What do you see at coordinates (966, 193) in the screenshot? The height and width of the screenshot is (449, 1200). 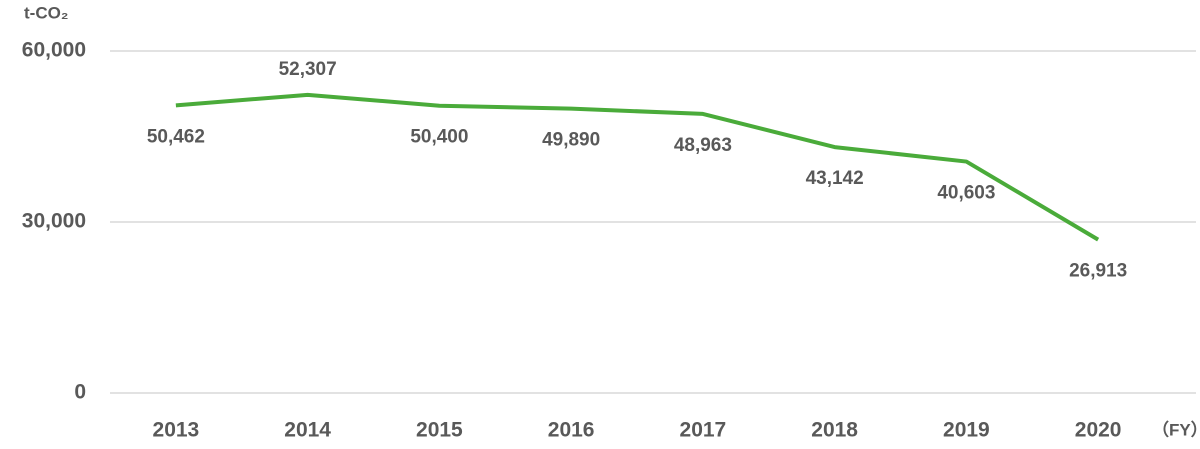 I see `data-label: 40,603` at bounding box center [966, 193].